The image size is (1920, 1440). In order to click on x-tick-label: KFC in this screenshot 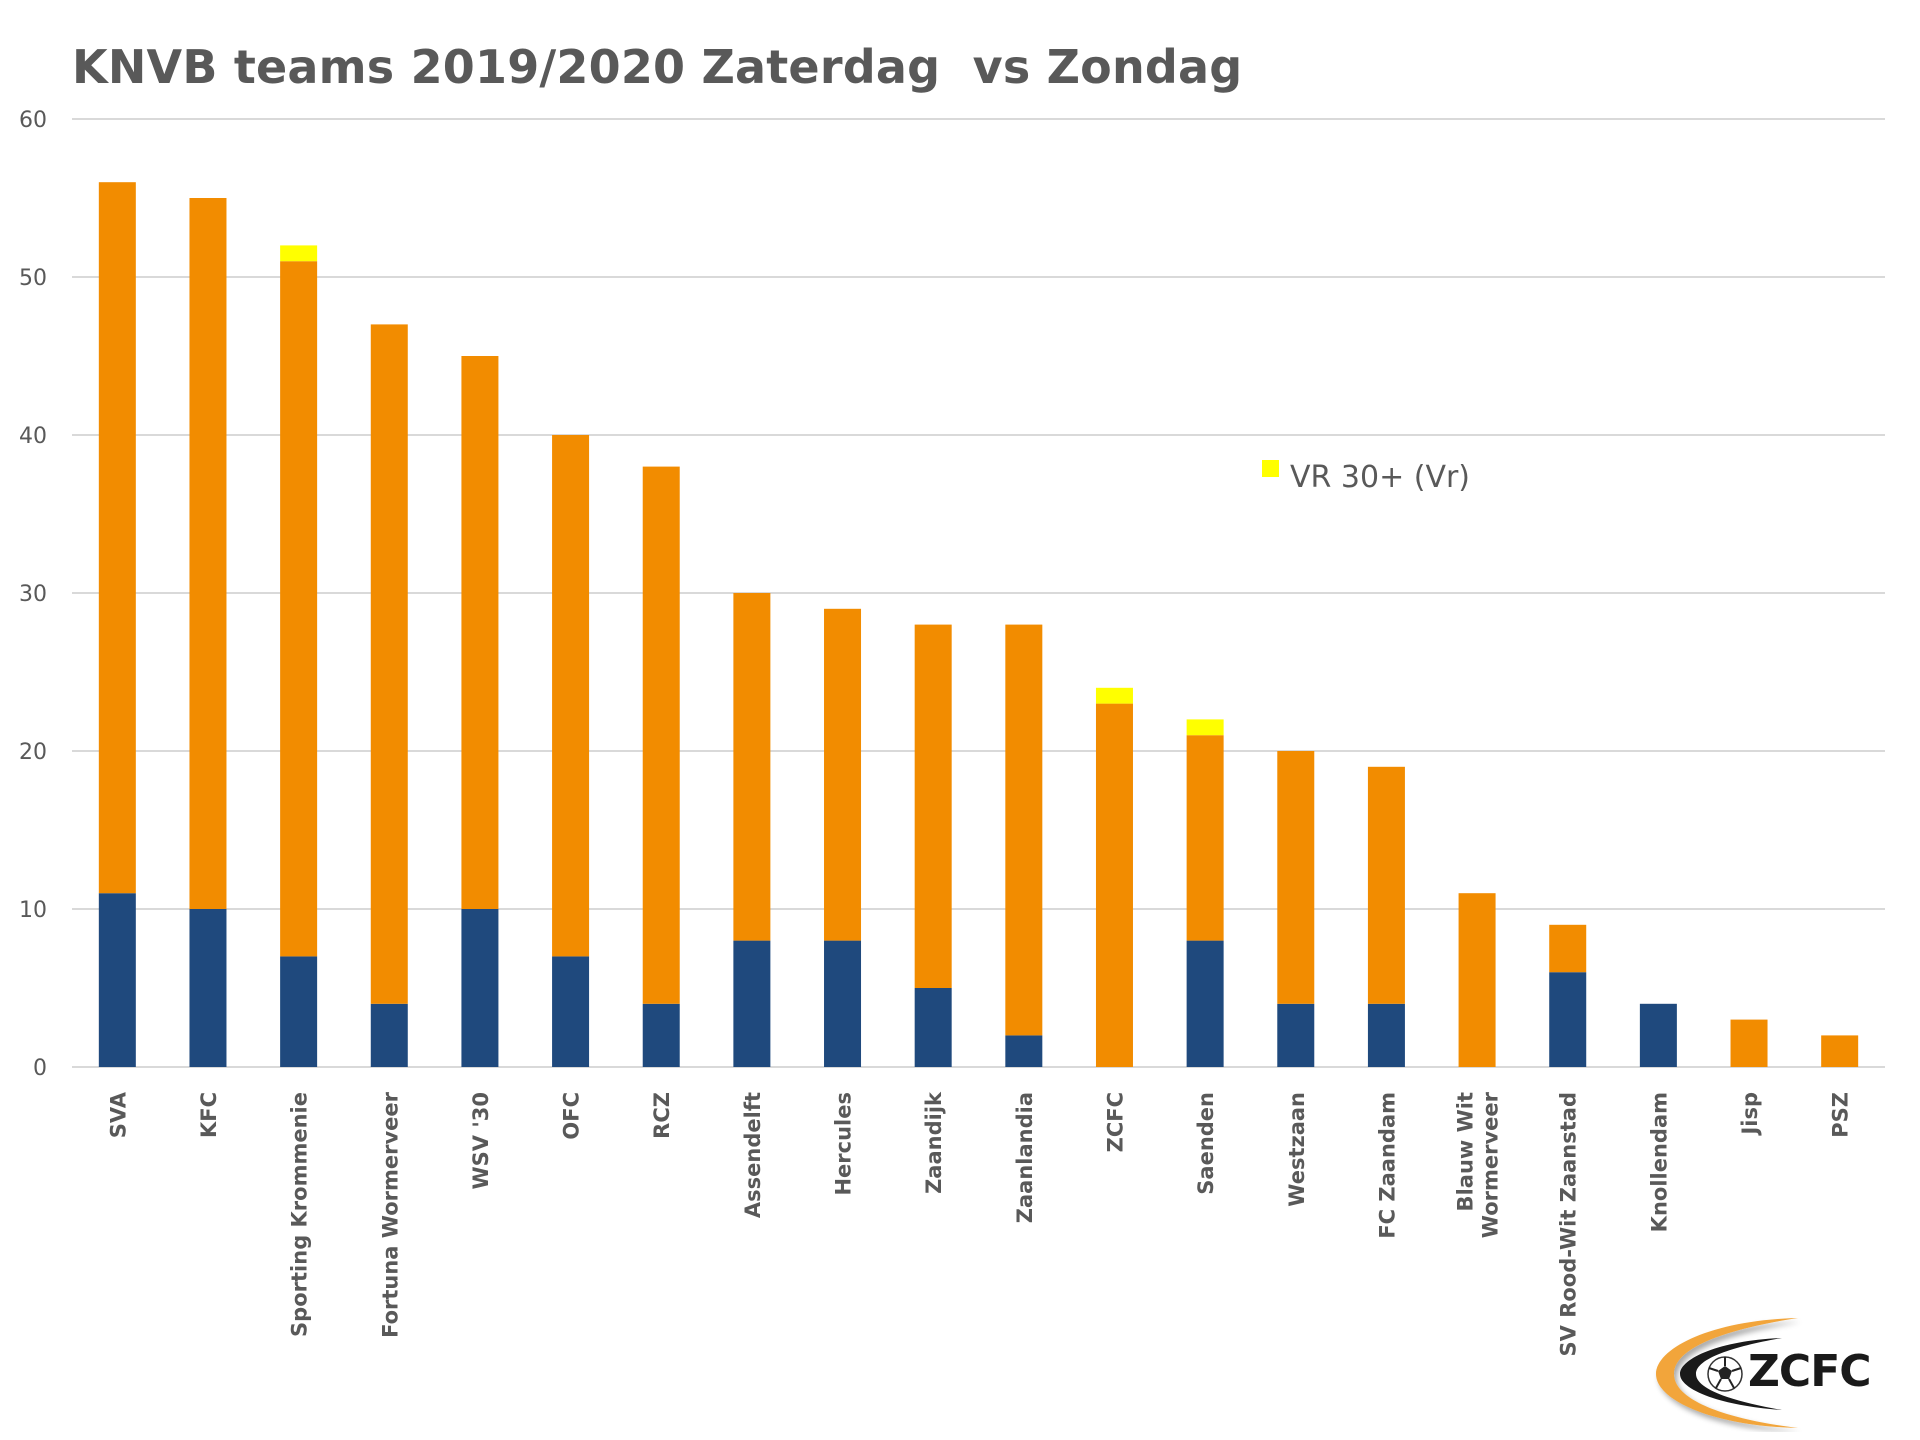, I will do `click(209, 1115)`.